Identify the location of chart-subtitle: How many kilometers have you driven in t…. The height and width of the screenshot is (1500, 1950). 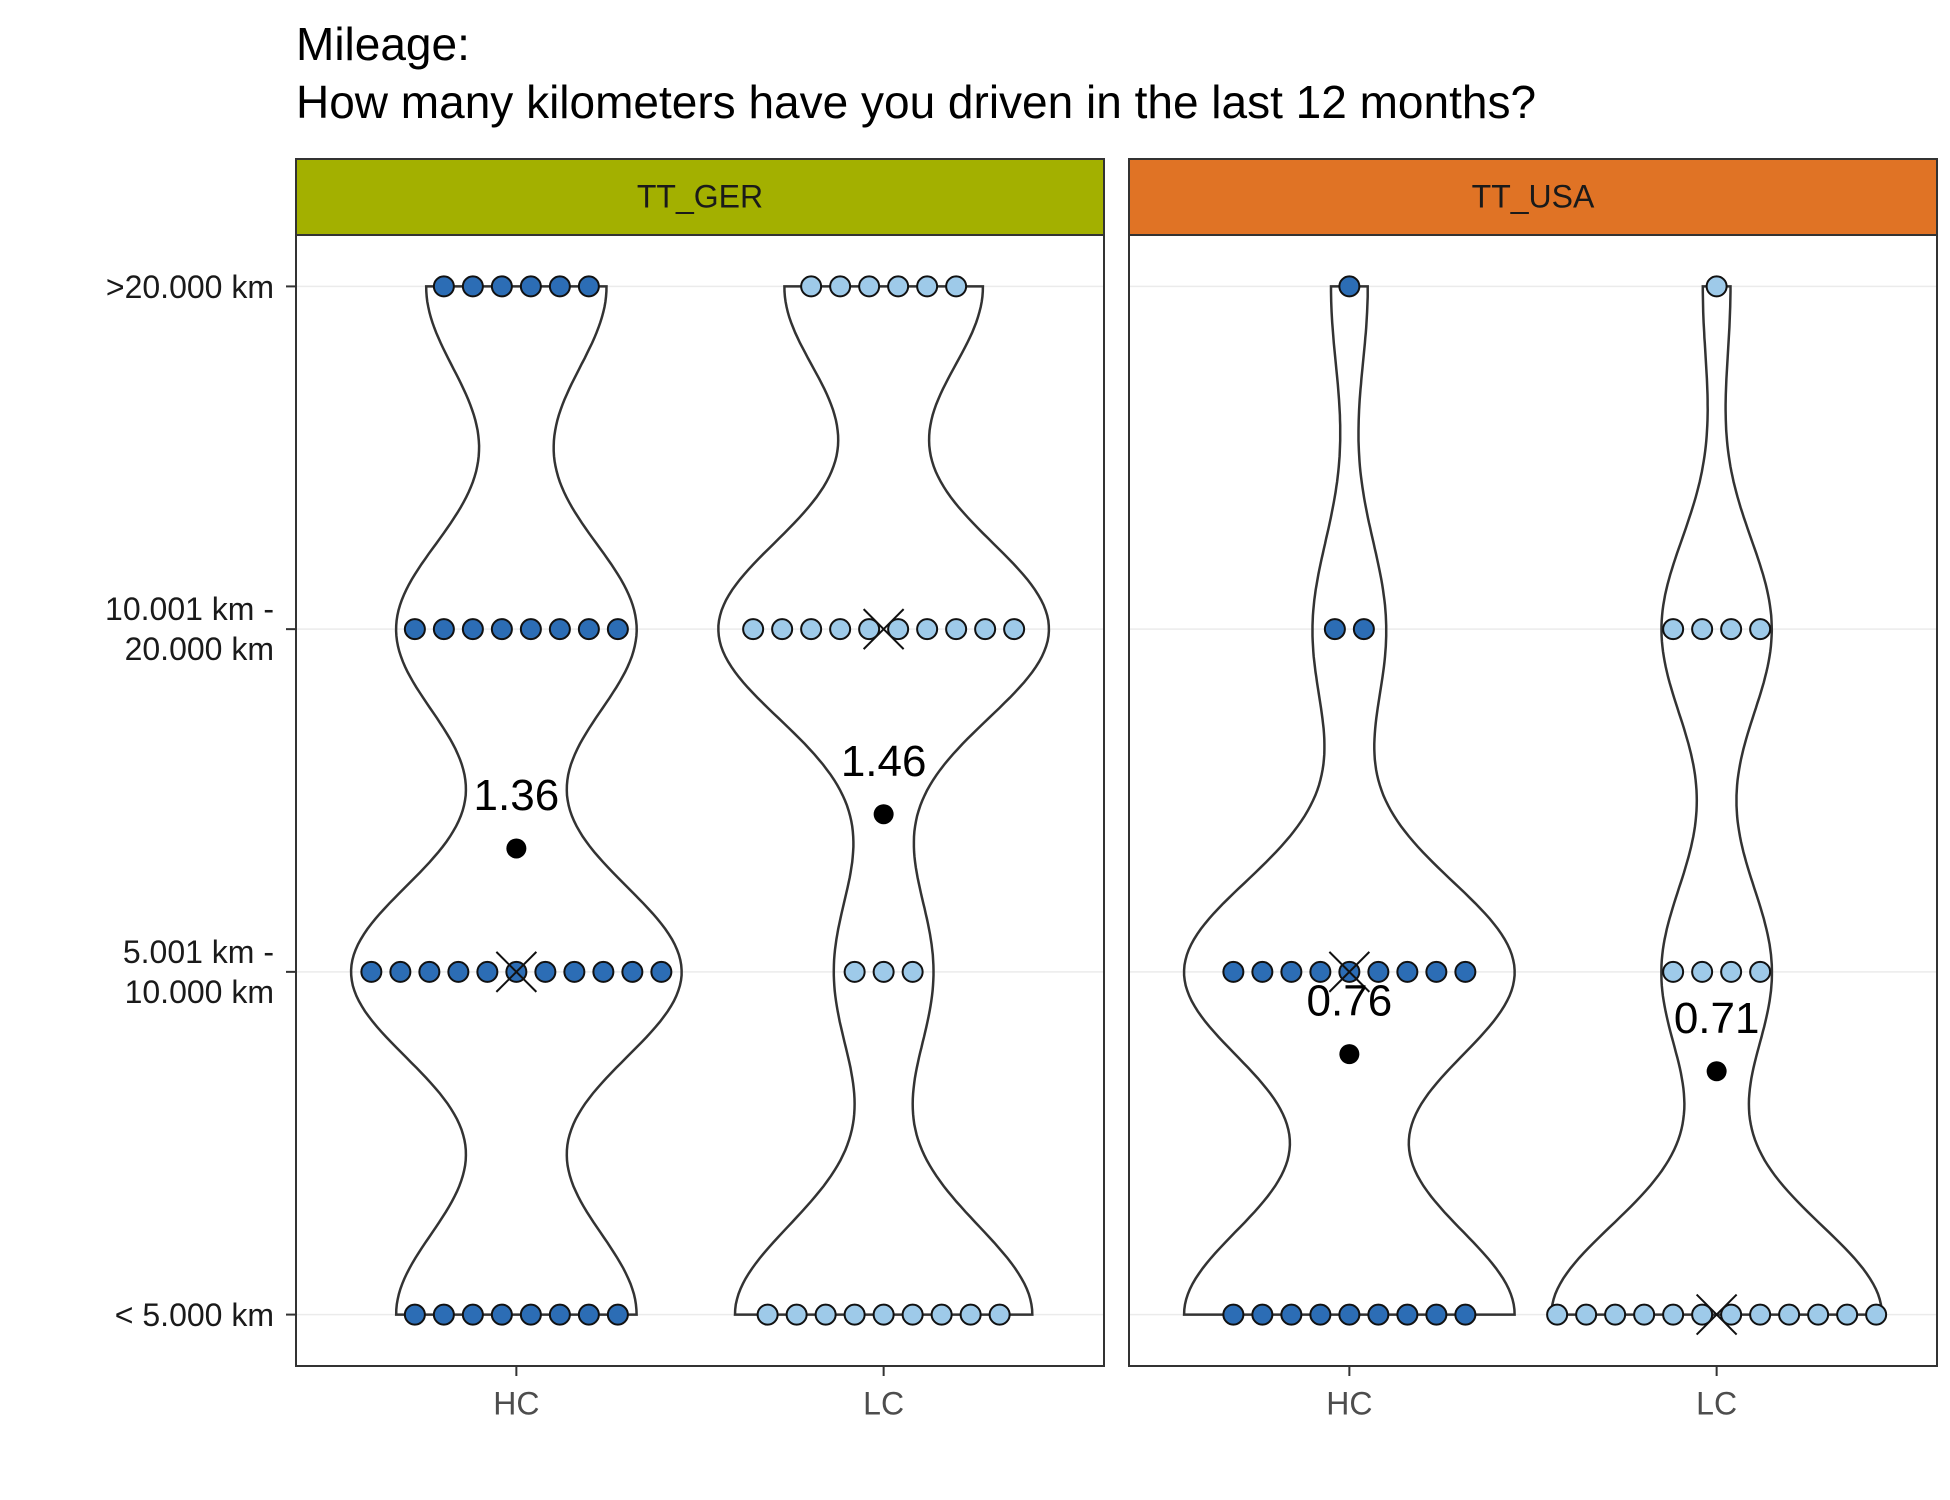
(916, 102).